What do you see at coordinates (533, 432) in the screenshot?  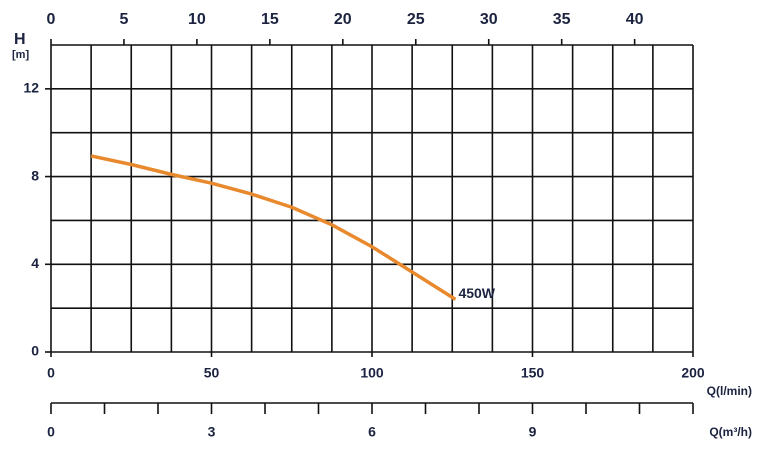 I see `x3-tick-label: 9` at bounding box center [533, 432].